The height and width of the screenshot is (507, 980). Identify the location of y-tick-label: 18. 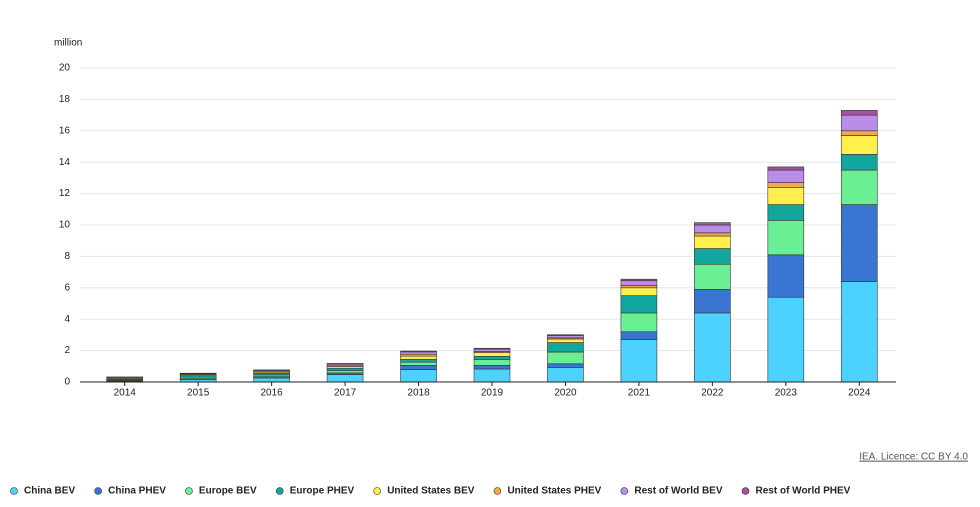
(65, 99).